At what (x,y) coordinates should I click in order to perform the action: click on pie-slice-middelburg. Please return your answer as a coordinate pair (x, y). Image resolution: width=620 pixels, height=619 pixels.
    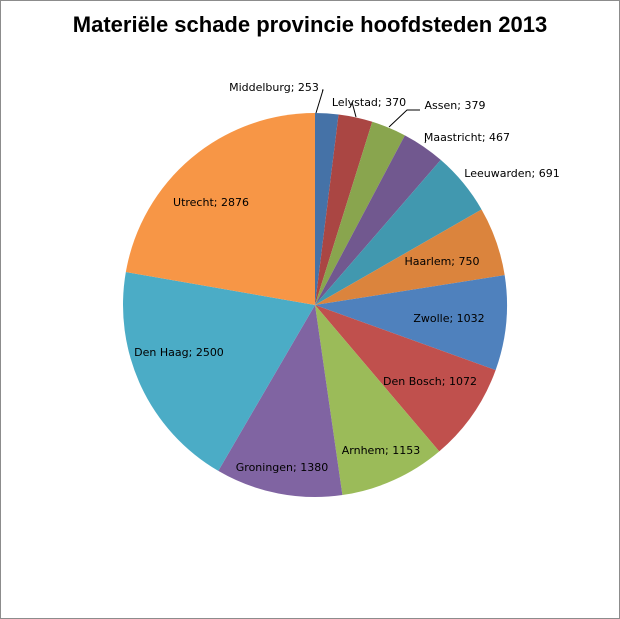
    Looking at the image, I should click on (327, 209).